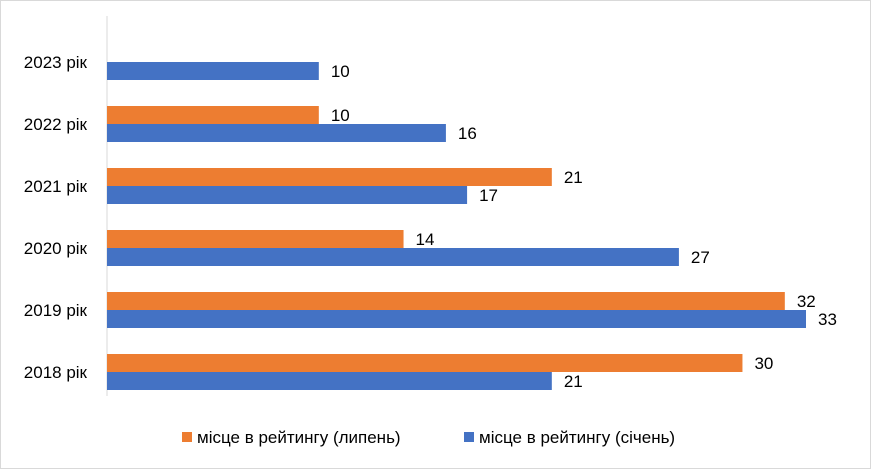 Image resolution: width=871 pixels, height=473 pixels. What do you see at coordinates (488, 195) in the screenshot?
I see `data-label-january-2021-рік: 17` at bounding box center [488, 195].